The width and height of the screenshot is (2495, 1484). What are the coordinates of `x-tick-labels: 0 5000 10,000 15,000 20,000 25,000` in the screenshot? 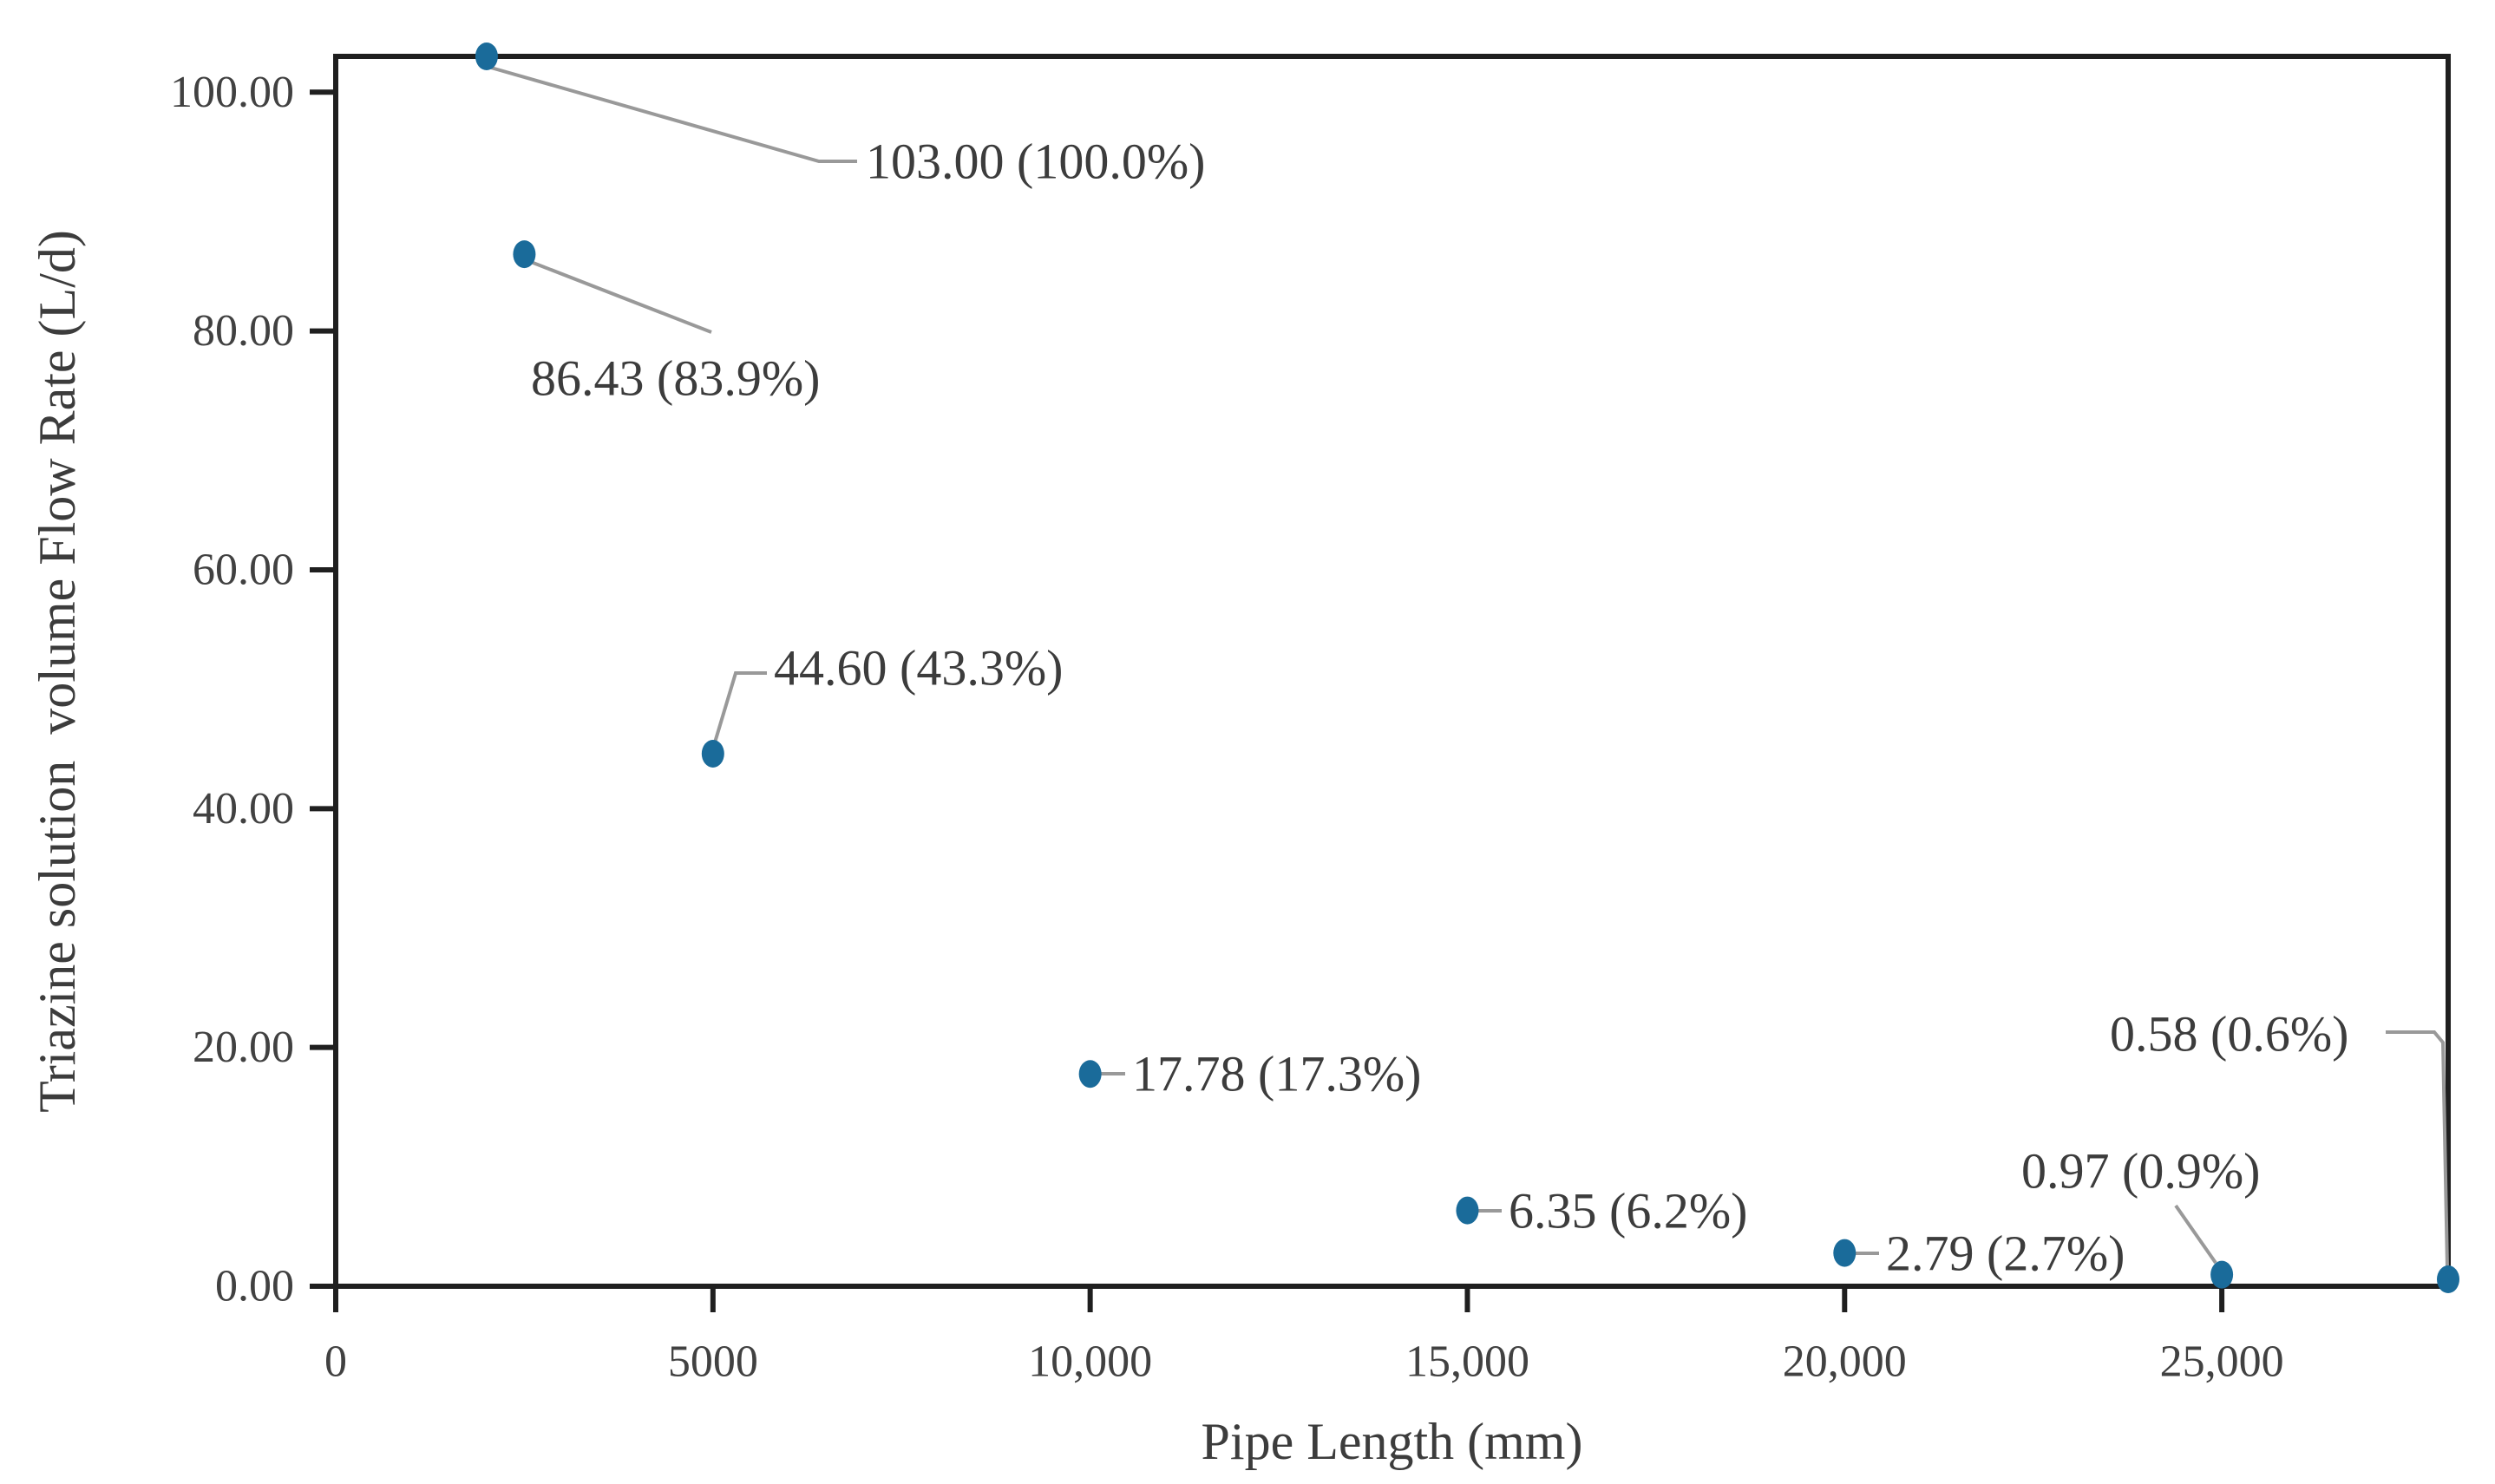 It's located at (1304, 1362).